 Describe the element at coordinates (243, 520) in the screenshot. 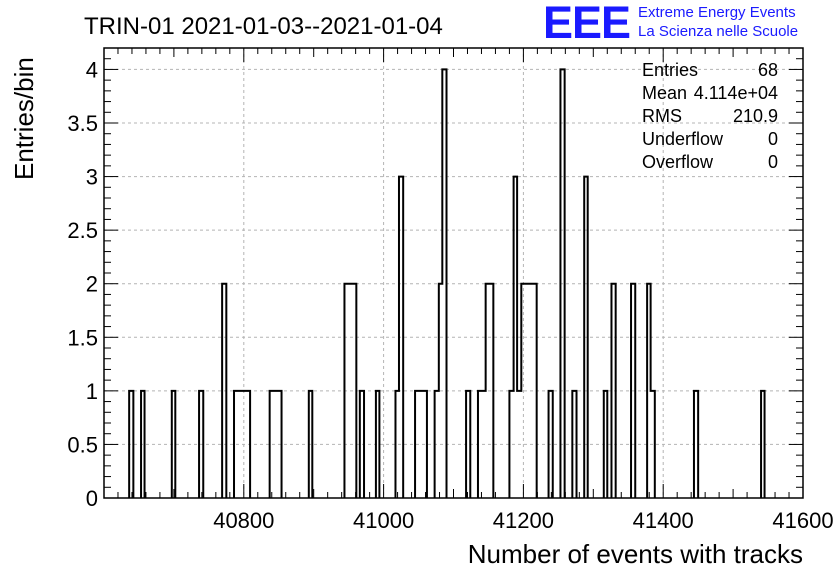

I see `x-tick-label: 40800` at that location.